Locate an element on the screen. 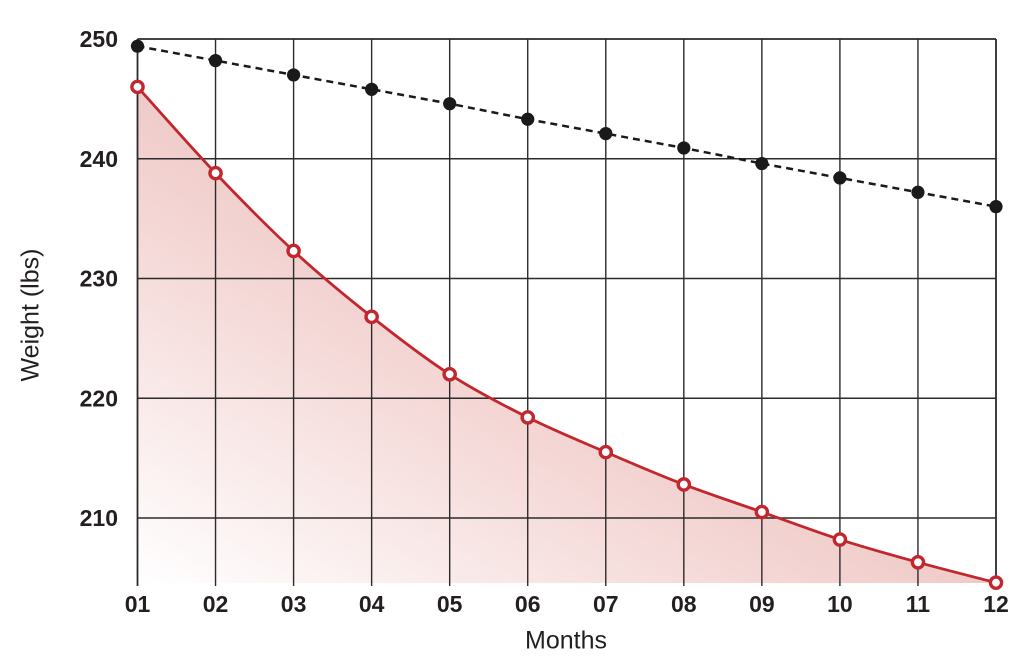 The image size is (1024, 671). x-axis-tick-label: 07 is located at coordinates (606, 604).